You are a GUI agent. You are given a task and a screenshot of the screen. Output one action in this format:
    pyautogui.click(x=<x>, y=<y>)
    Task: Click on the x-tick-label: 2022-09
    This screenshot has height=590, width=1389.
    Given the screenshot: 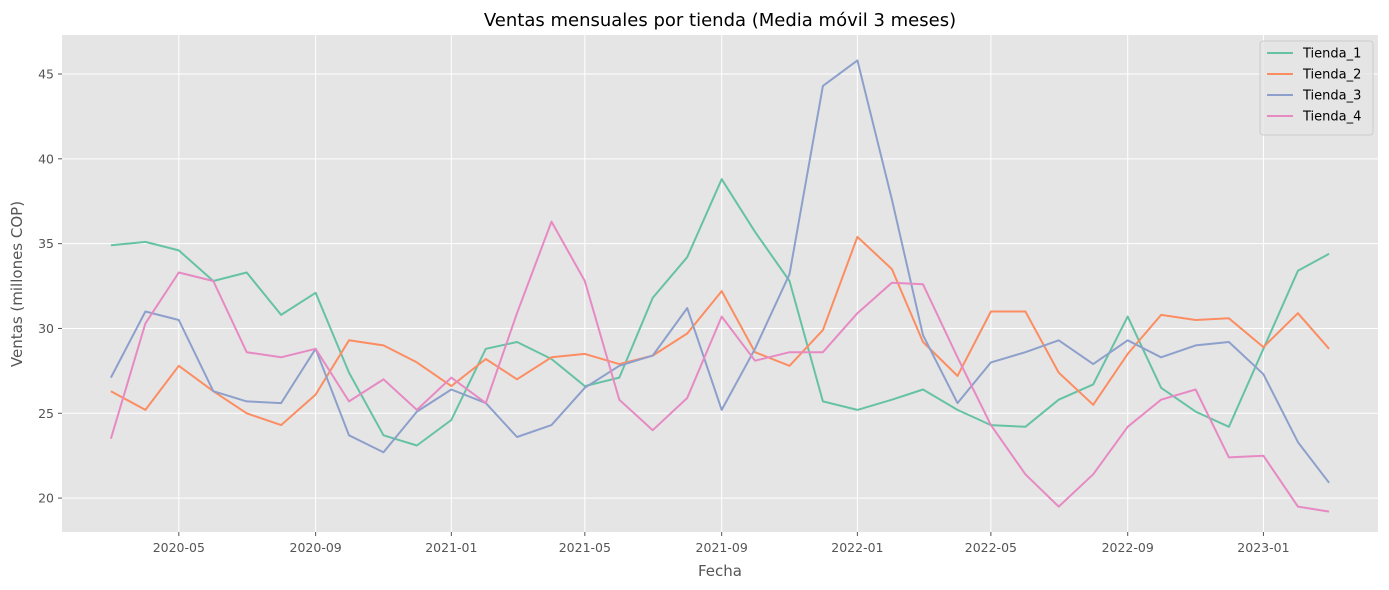 What is the action you would take?
    pyautogui.click(x=1128, y=547)
    